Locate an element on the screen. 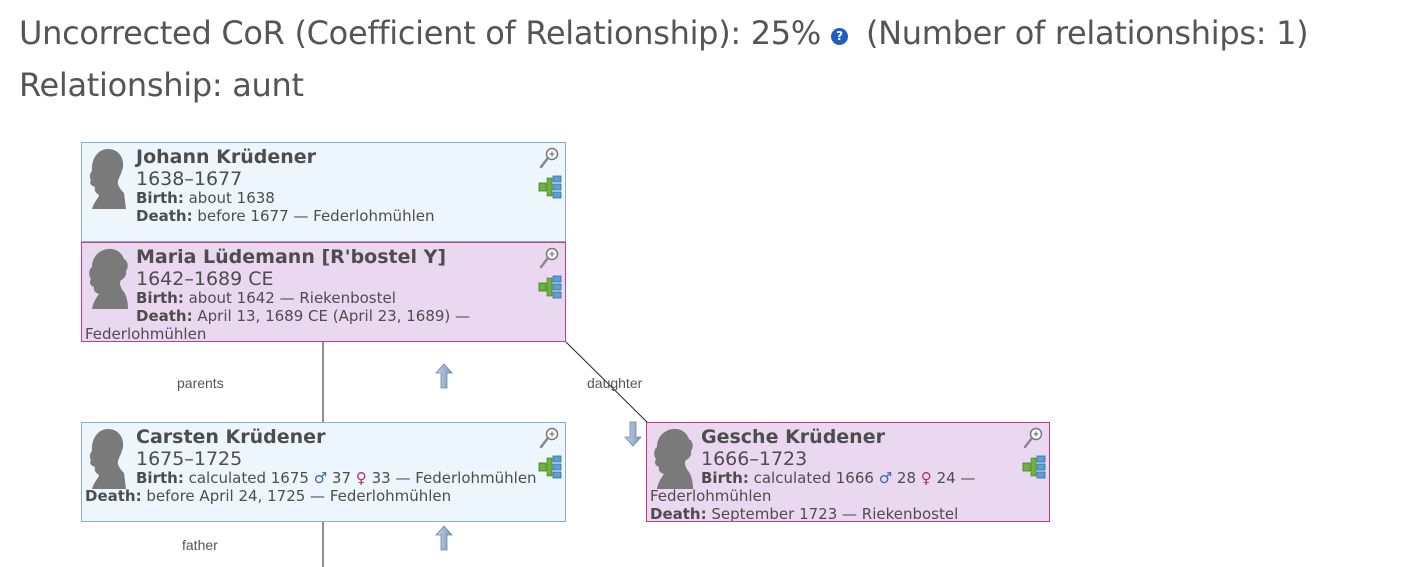 The width and height of the screenshot is (1425, 567). edge-label-father: father is located at coordinates (200, 545).